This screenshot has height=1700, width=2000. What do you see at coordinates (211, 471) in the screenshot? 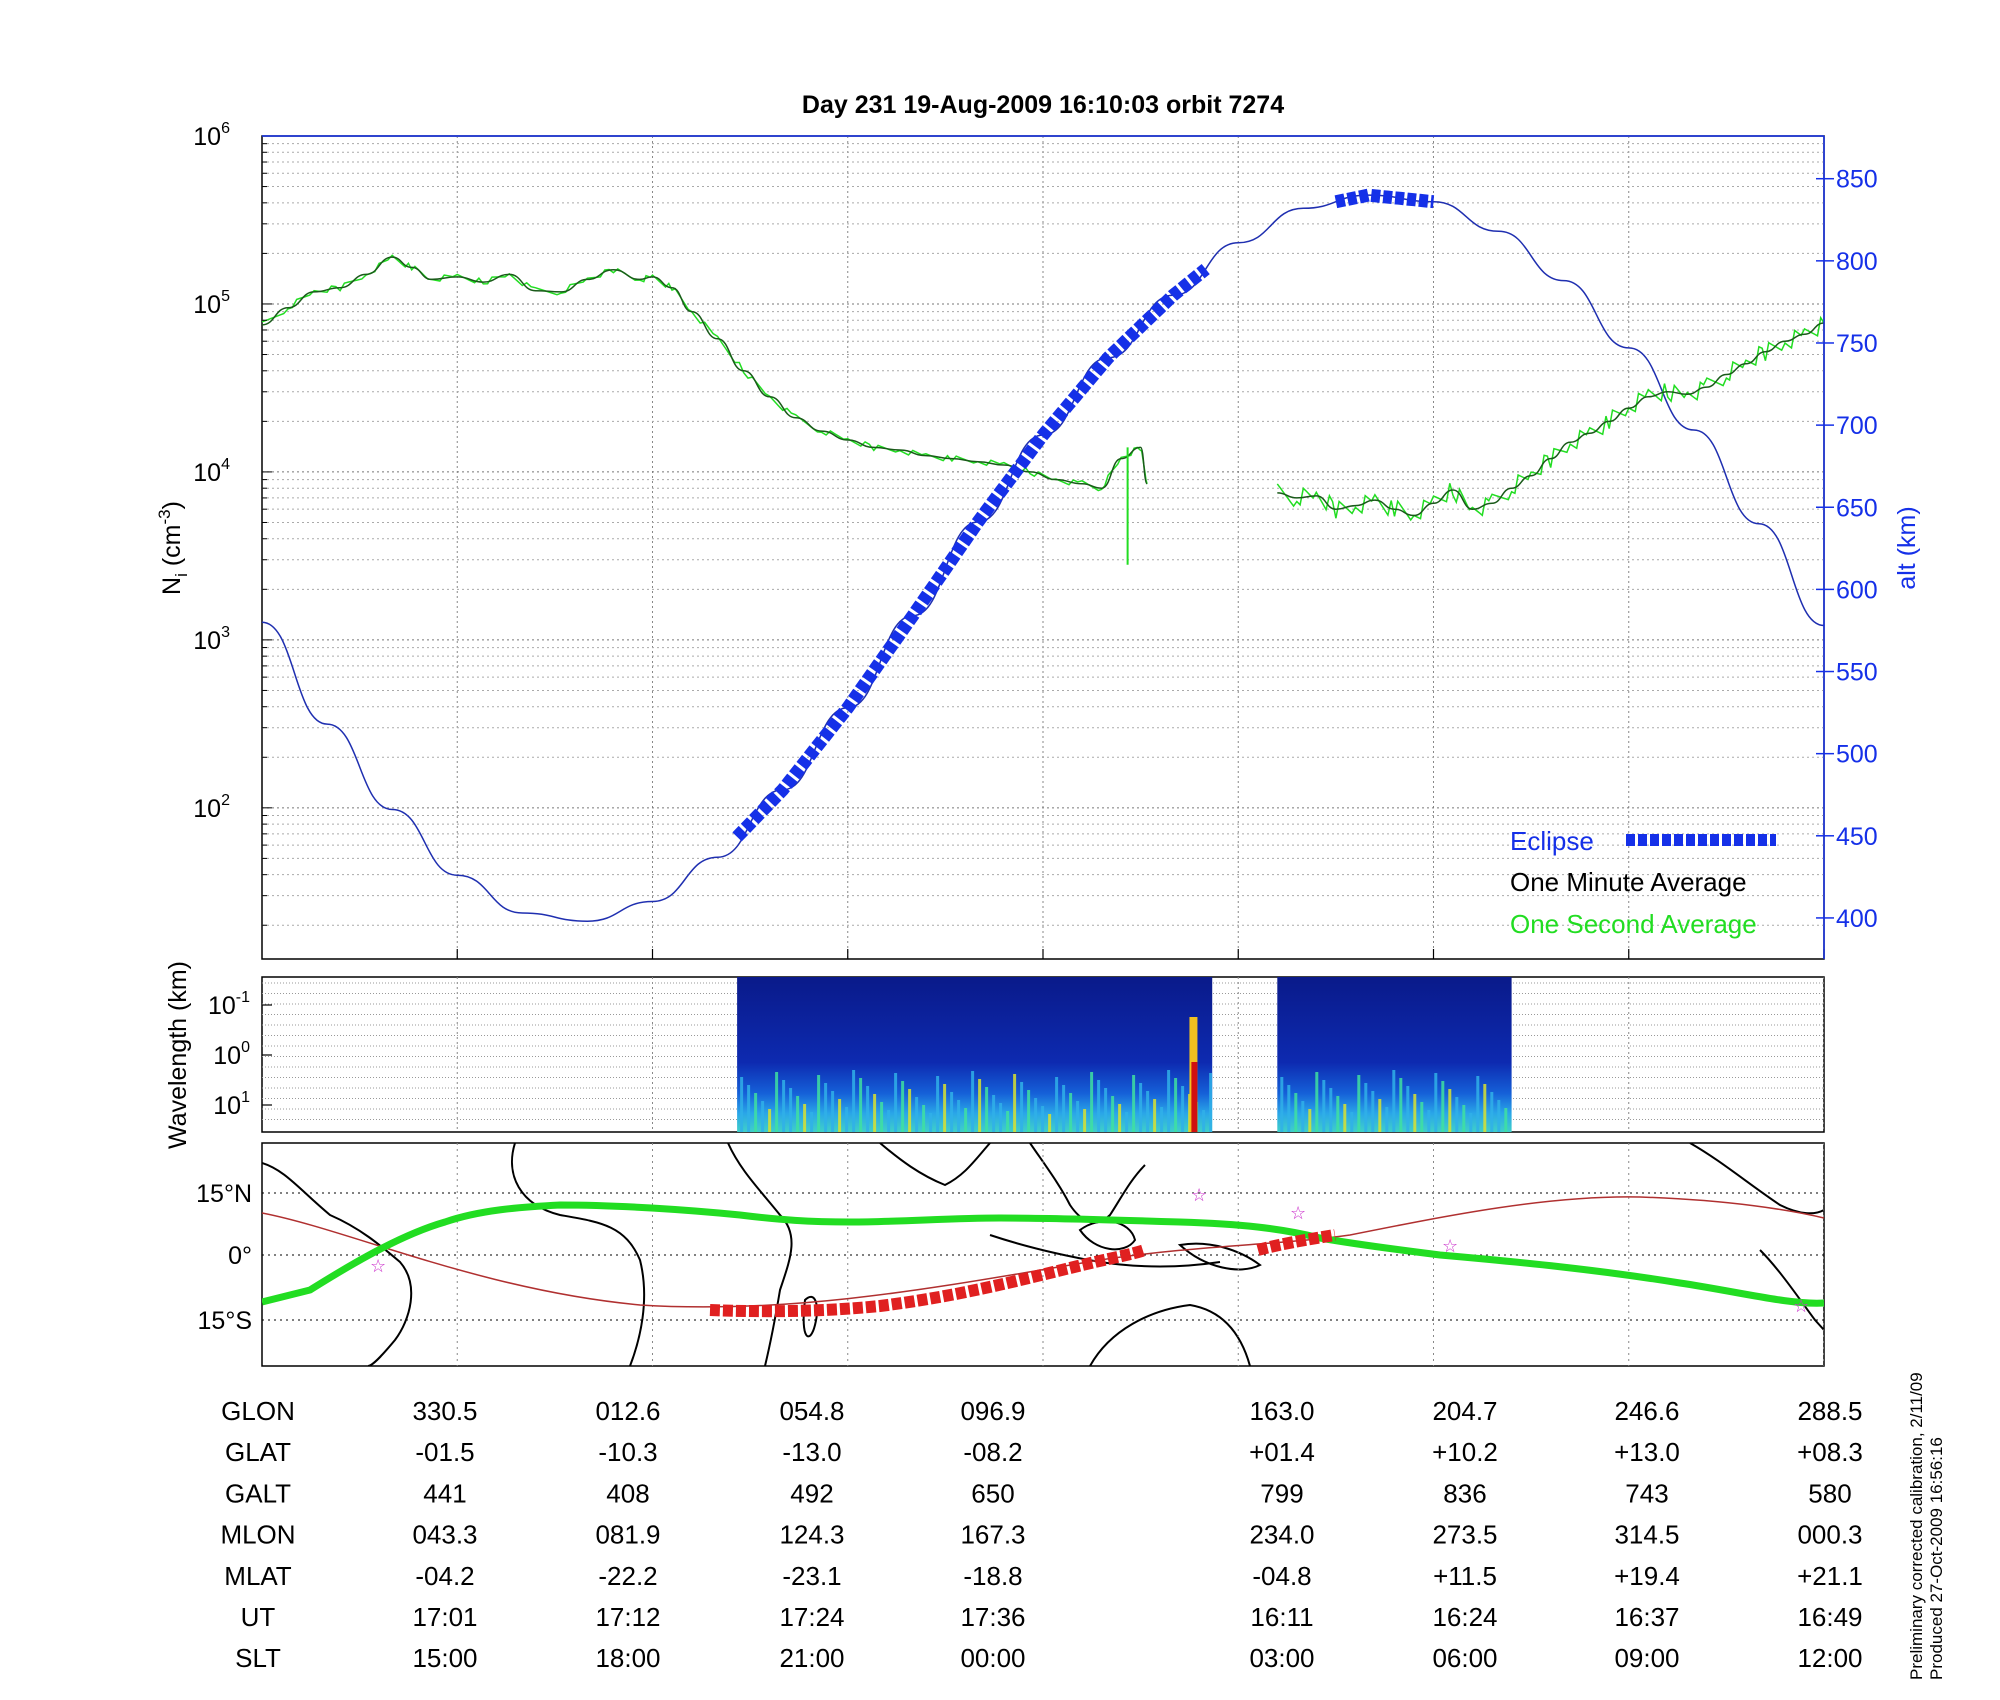
I see `y-tick-label: 10⁴` at bounding box center [211, 471].